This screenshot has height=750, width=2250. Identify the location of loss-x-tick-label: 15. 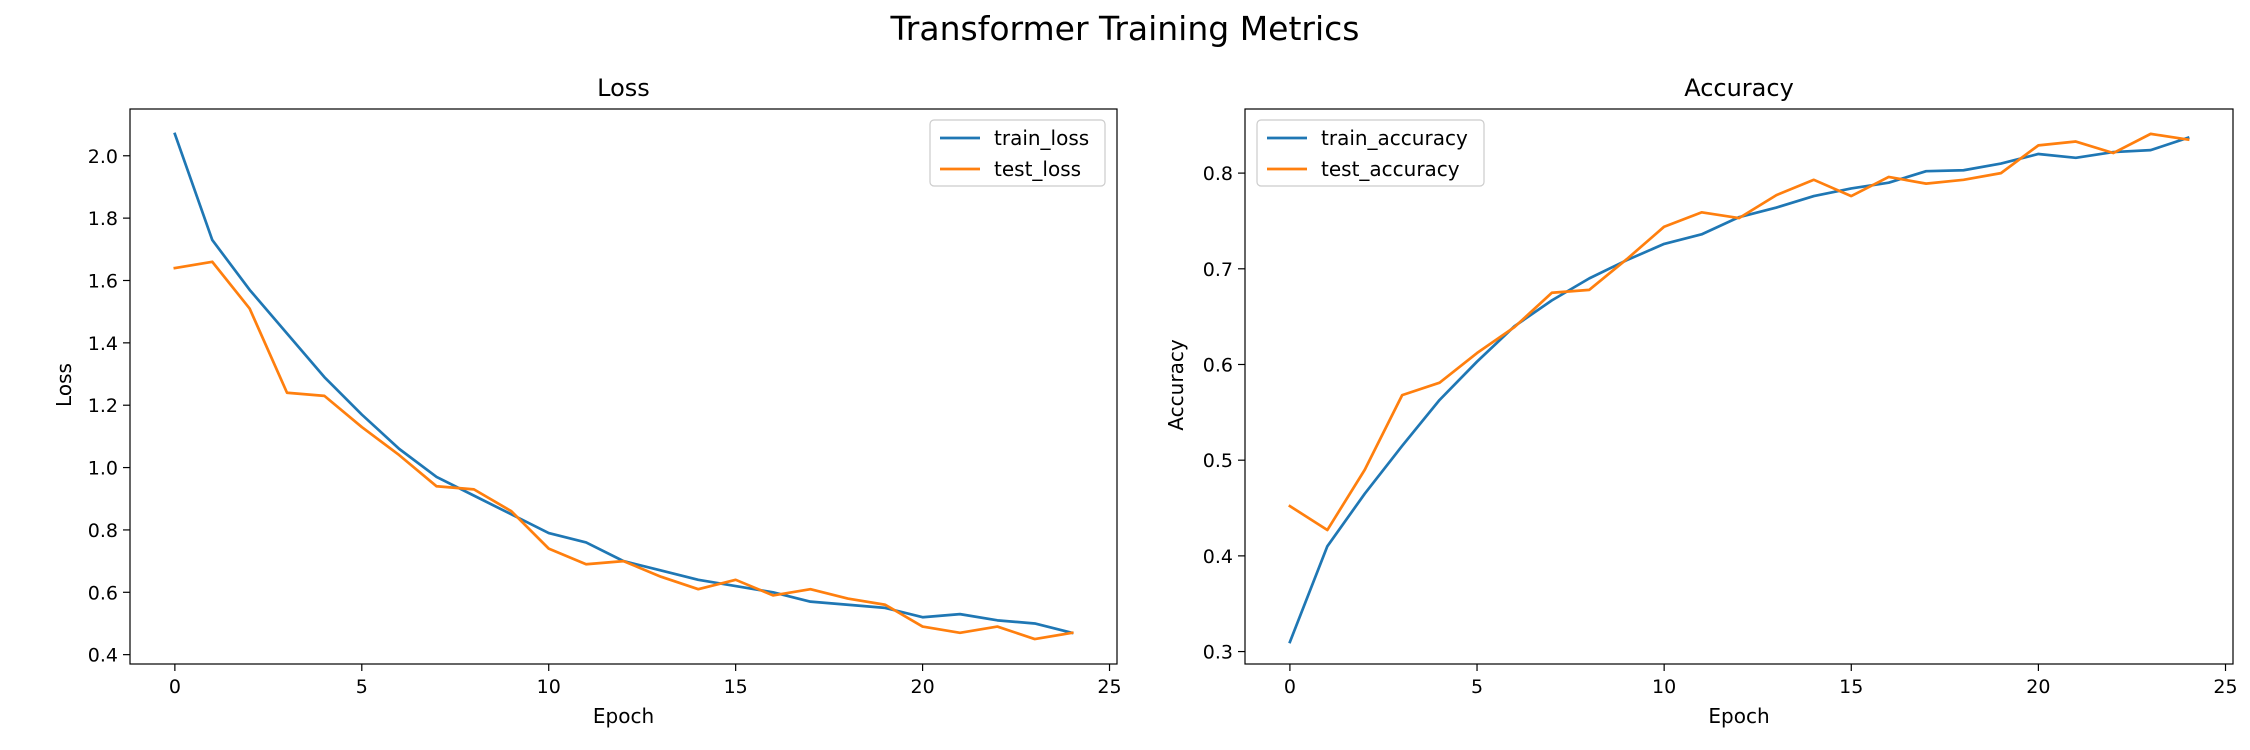
(736, 687).